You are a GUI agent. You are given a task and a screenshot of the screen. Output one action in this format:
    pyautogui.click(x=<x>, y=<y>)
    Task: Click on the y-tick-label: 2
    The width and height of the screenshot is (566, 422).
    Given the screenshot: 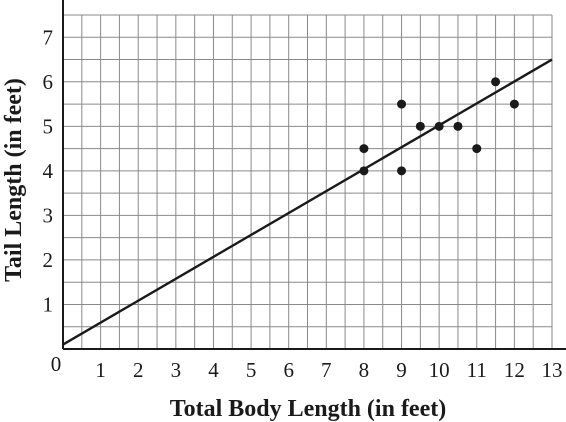 What is the action you would take?
    pyautogui.click(x=48, y=260)
    